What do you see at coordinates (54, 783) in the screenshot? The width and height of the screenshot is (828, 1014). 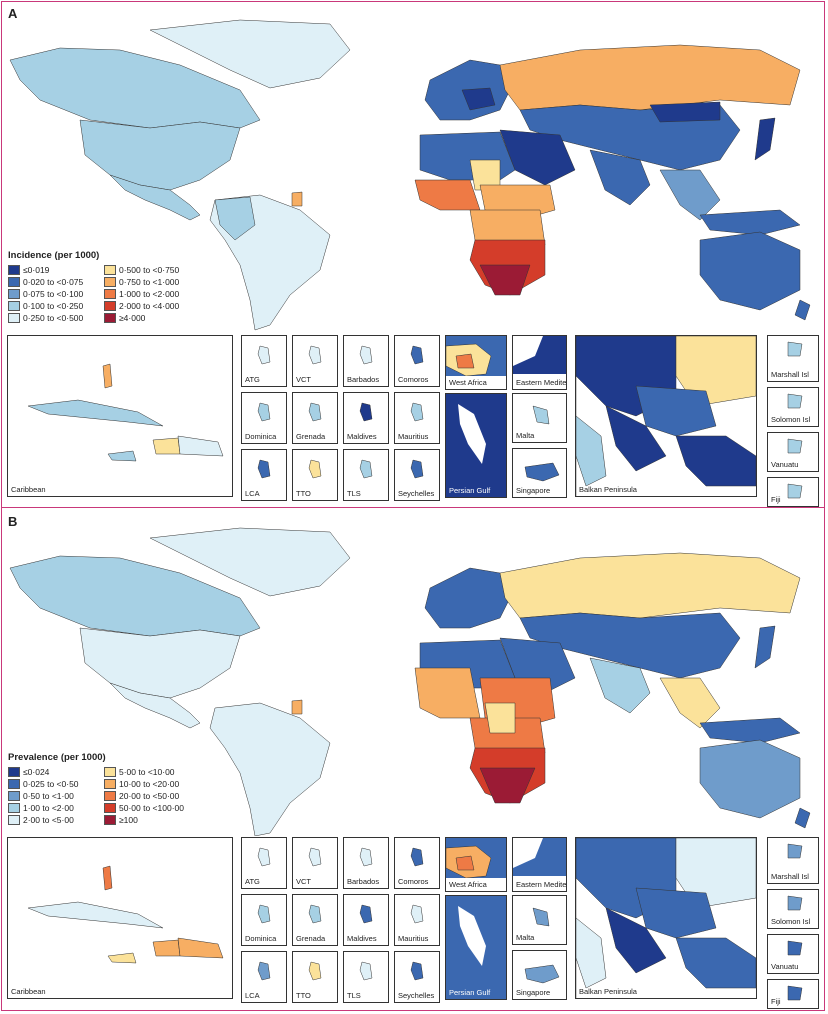 I see `legend-item: 0·025 to <0·50` at bounding box center [54, 783].